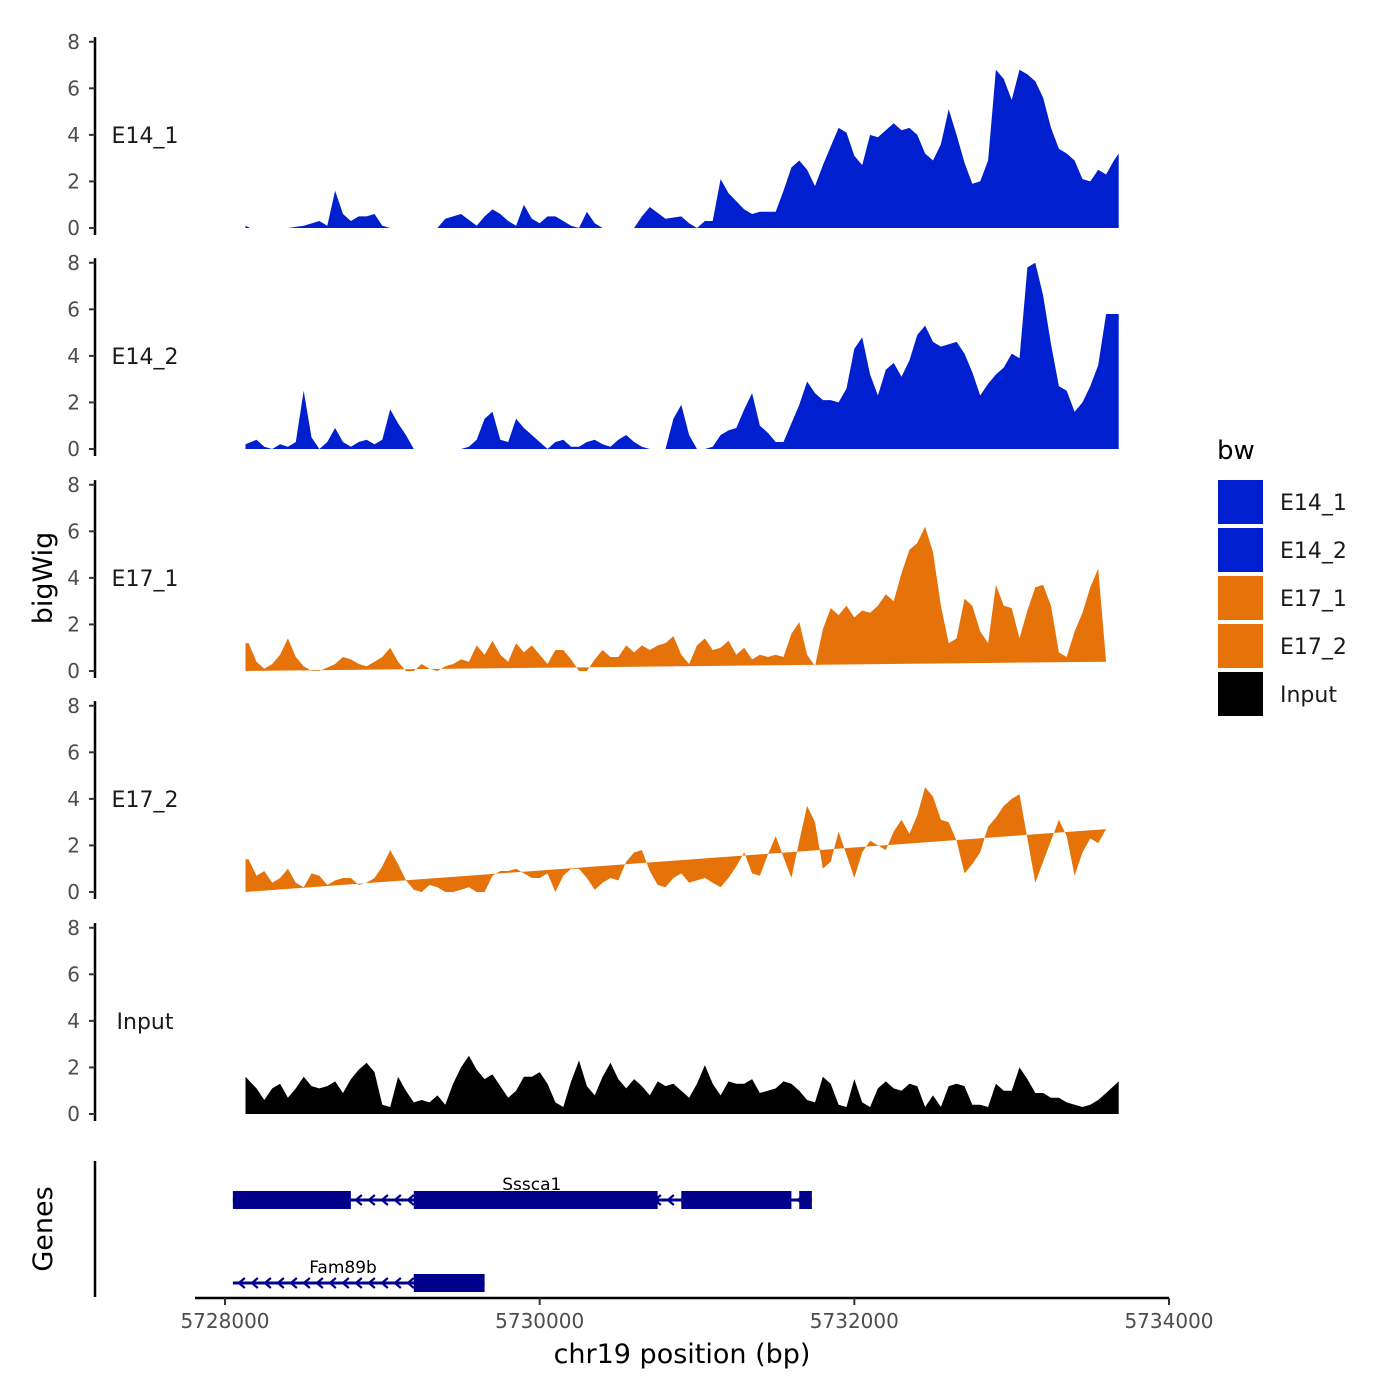 The width and height of the screenshot is (1400, 1400). What do you see at coordinates (682, 1084) in the screenshot?
I see `track-area-input` at bounding box center [682, 1084].